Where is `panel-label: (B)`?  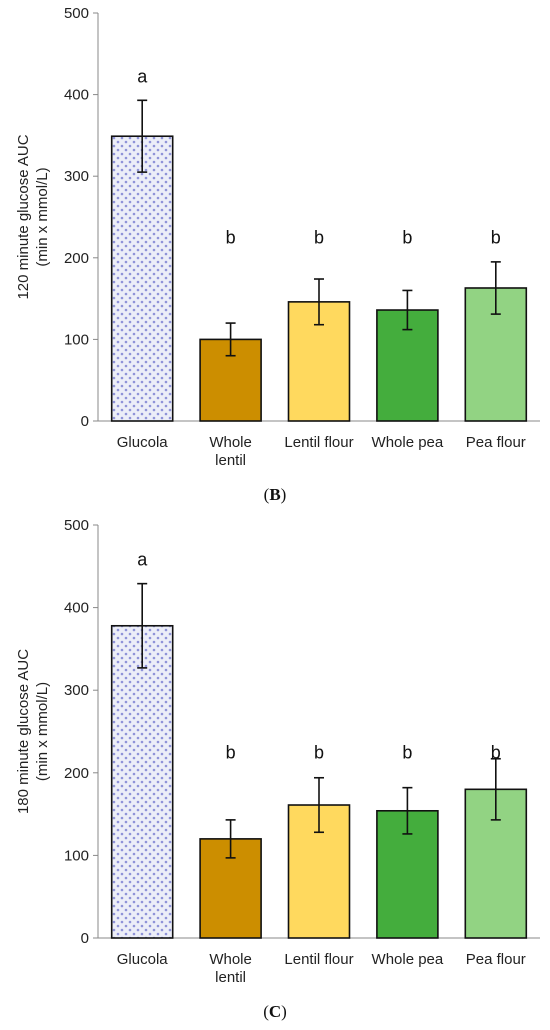 panel-label: (B) is located at coordinates (275, 494).